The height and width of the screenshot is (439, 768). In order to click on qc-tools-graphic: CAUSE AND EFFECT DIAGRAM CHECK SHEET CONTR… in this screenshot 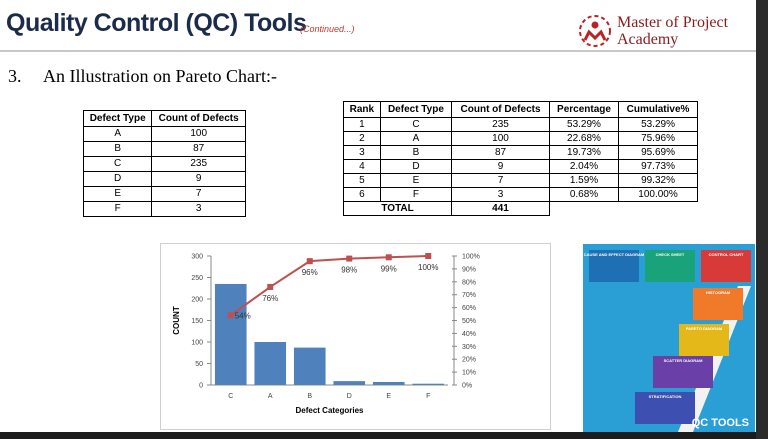, I will do `click(669, 338)`.